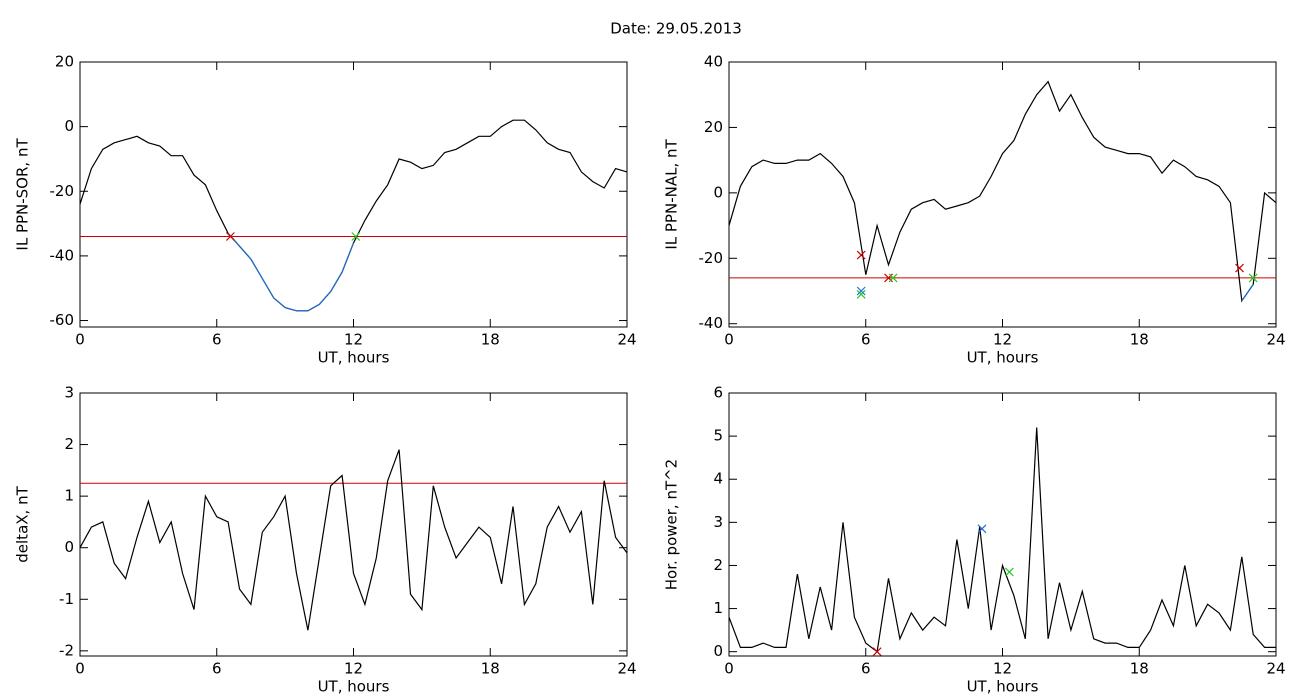 Image resolution: width=1300 pixels, height=700 pixels. What do you see at coordinates (676, 29) in the screenshot?
I see `figure-title: Date: 29.05.2013` at bounding box center [676, 29].